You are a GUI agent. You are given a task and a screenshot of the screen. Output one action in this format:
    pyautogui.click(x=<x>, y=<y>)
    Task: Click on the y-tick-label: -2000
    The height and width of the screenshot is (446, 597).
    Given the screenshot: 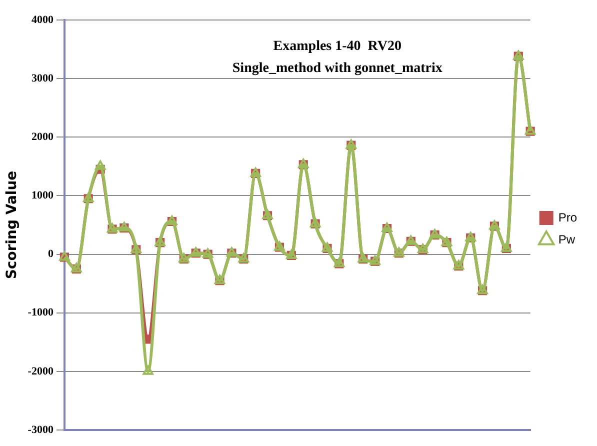 What is the action you would take?
    pyautogui.click(x=41, y=371)
    